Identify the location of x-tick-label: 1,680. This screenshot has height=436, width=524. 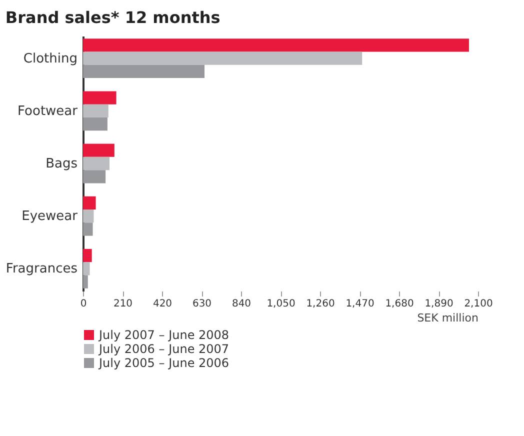
(399, 304).